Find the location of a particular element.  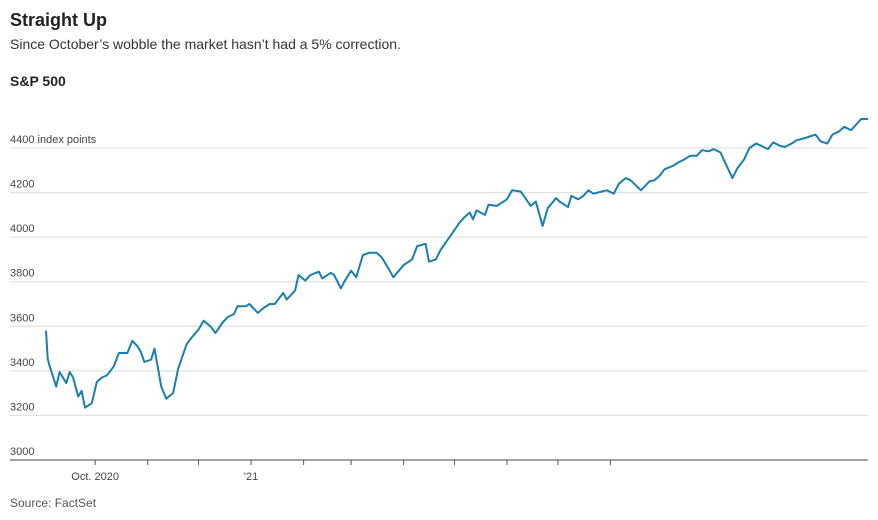

x-tick-label: Oct. 2020 is located at coordinates (95, 477).